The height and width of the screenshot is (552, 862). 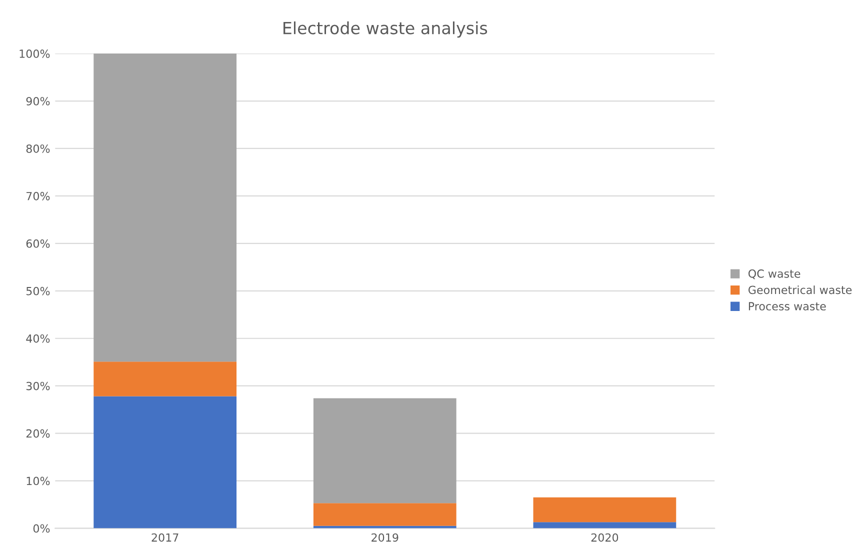 What do you see at coordinates (38, 386) in the screenshot?
I see `y-tick-label: 30%` at bounding box center [38, 386].